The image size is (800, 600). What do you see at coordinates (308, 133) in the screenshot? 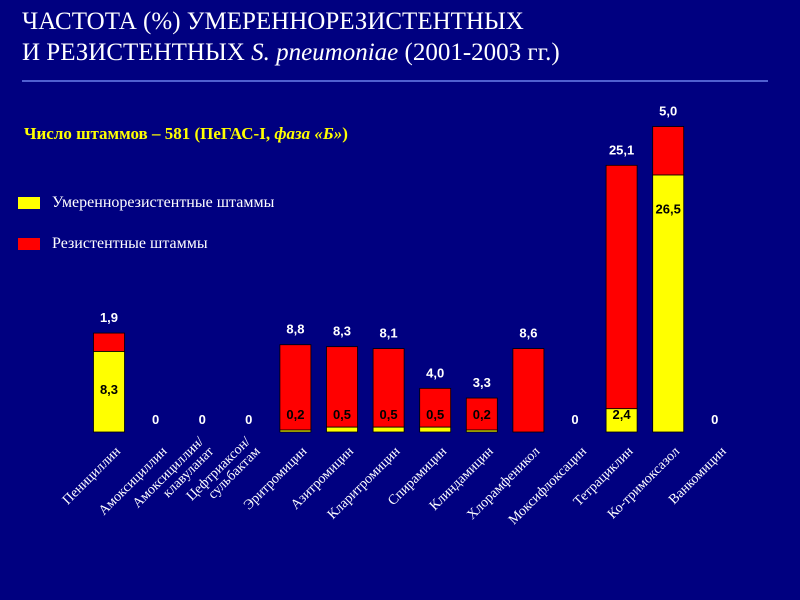
I see `subtitle-phase: фаза «Б»` at bounding box center [308, 133].